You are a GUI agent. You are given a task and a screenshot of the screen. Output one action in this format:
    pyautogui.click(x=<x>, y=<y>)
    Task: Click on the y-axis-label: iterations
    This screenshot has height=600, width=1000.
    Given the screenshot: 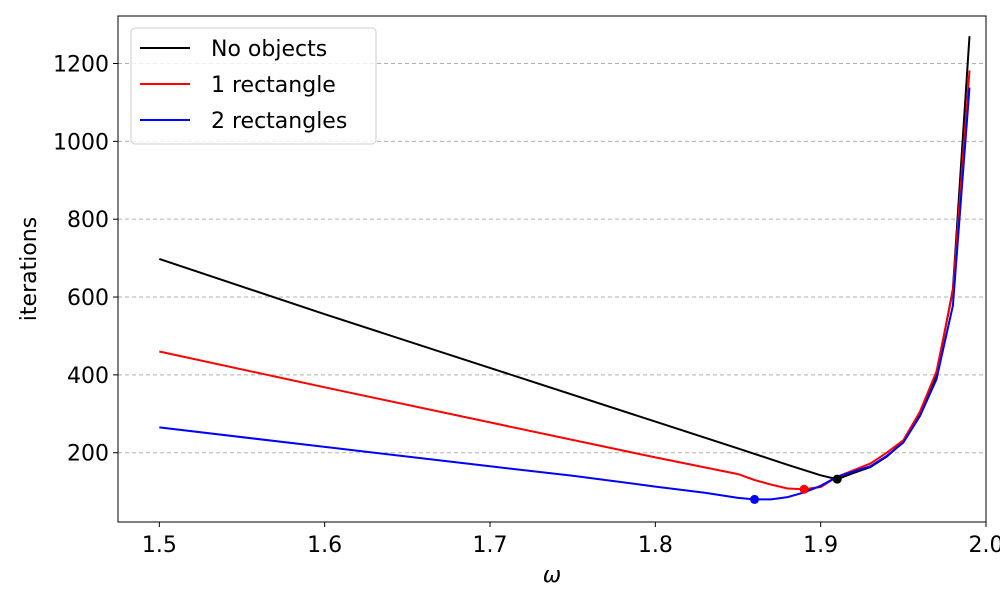 What is the action you would take?
    pyautogui.click(x=29, y=269)
    